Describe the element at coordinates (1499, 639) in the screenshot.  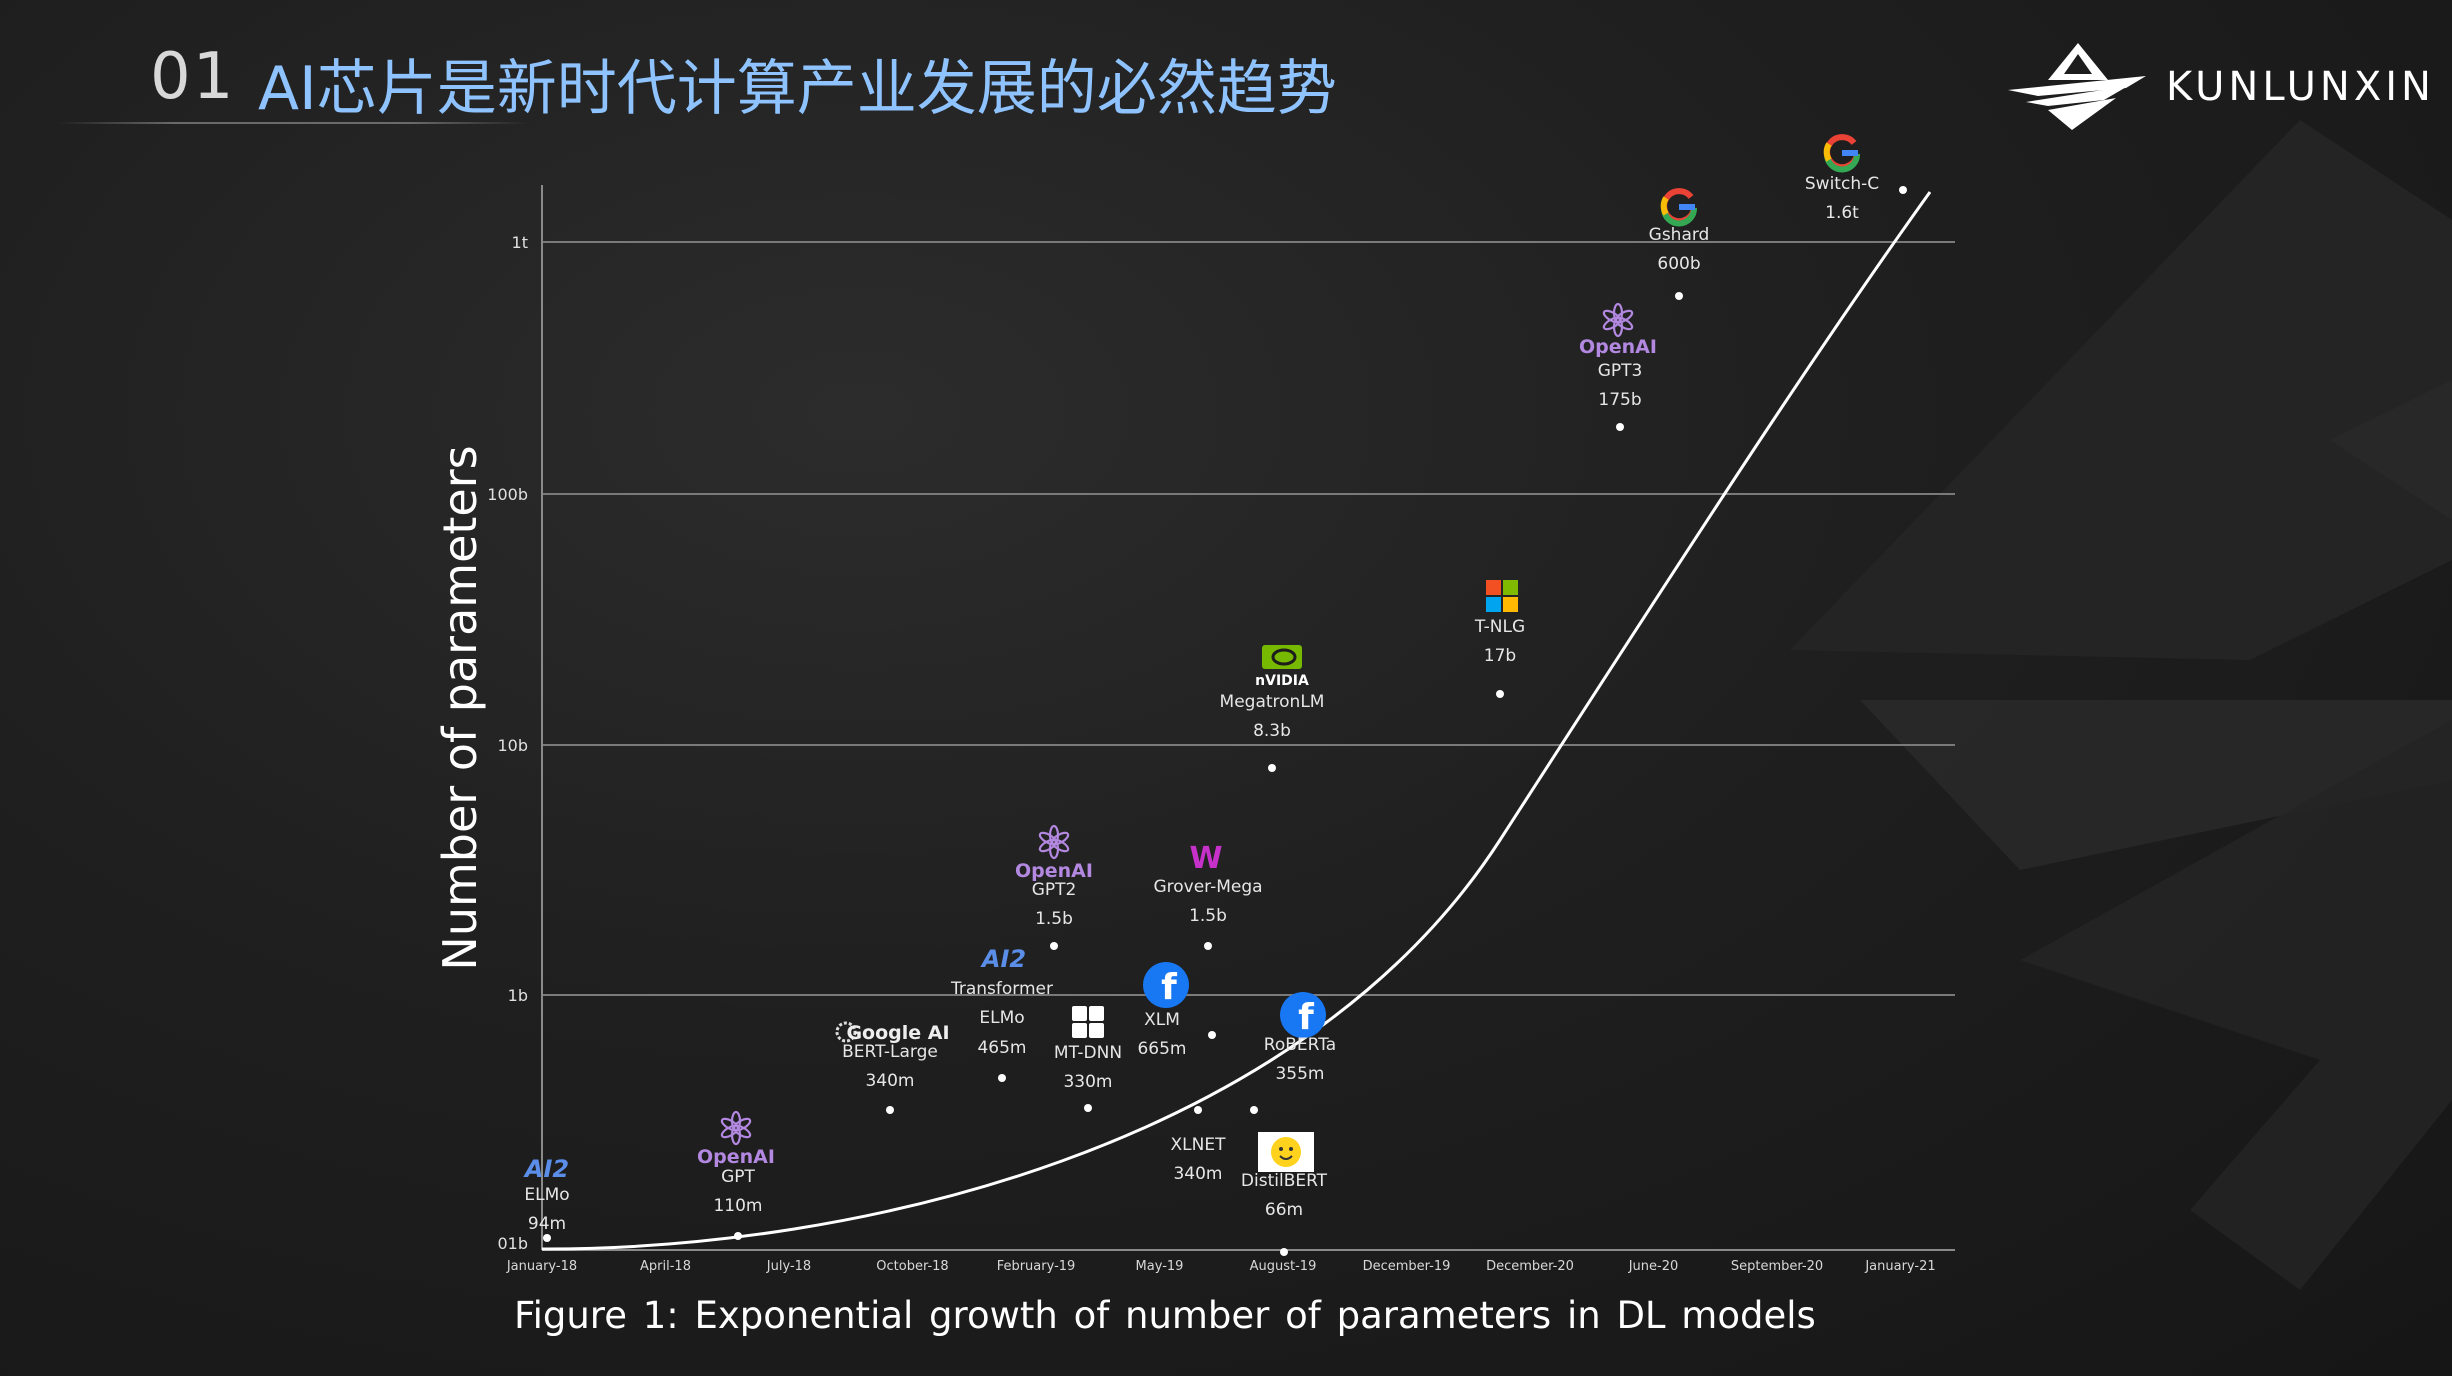
I see `data-point-t-nlg: T-NLG 17b` at that location.